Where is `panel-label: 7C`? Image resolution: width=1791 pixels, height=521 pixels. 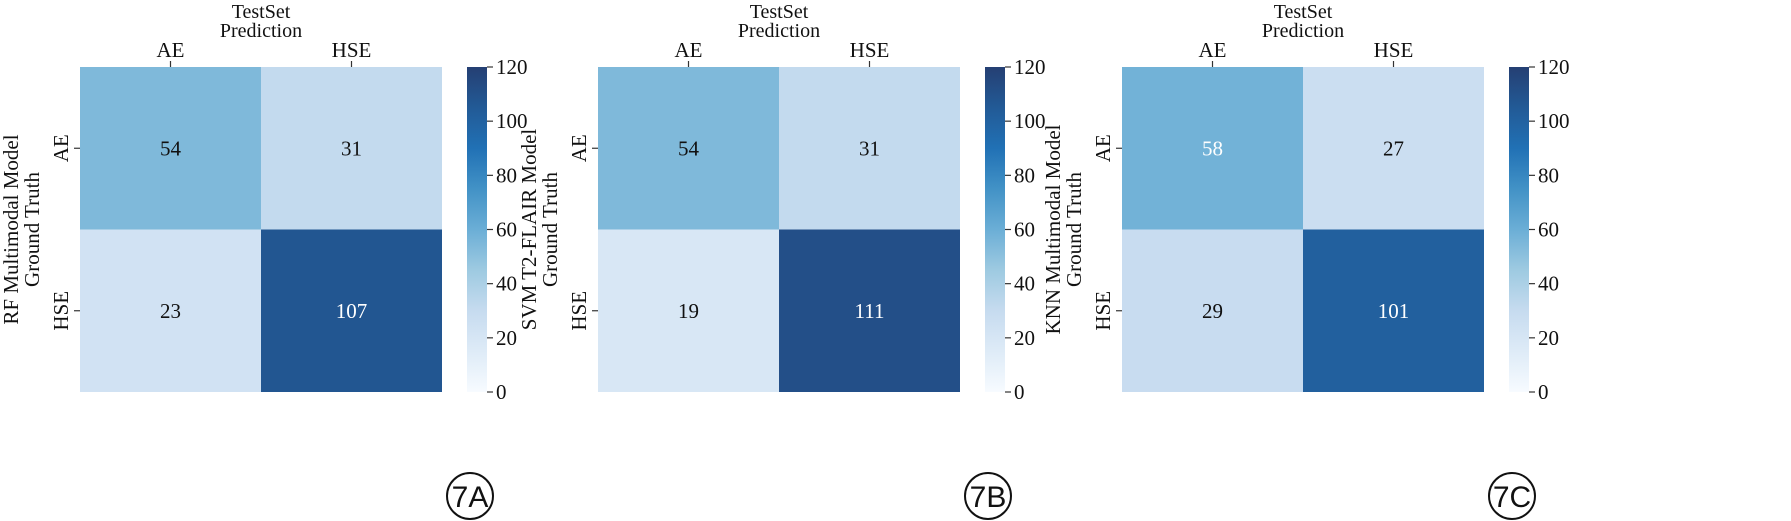
panel-label: 7C is located at coordinates (1512, 497).